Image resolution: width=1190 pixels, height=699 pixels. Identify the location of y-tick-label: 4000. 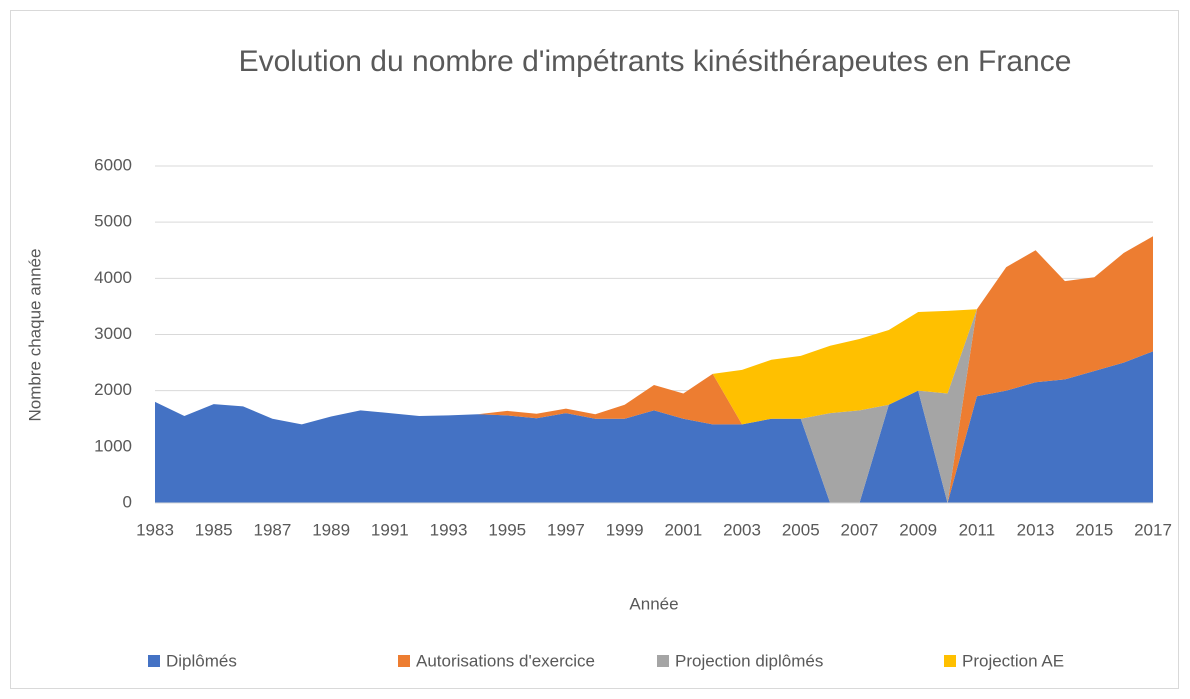
(113, 277).